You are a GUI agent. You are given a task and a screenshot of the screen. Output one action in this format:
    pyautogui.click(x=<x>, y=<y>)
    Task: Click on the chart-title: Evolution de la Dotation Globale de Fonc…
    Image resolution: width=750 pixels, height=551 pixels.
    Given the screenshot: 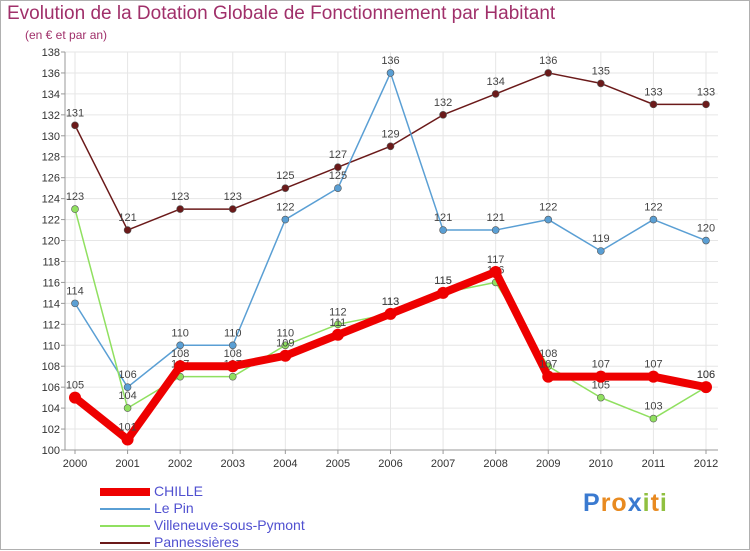 What is the action you would take?
    pyautogui.click(x=281, y=13)
    